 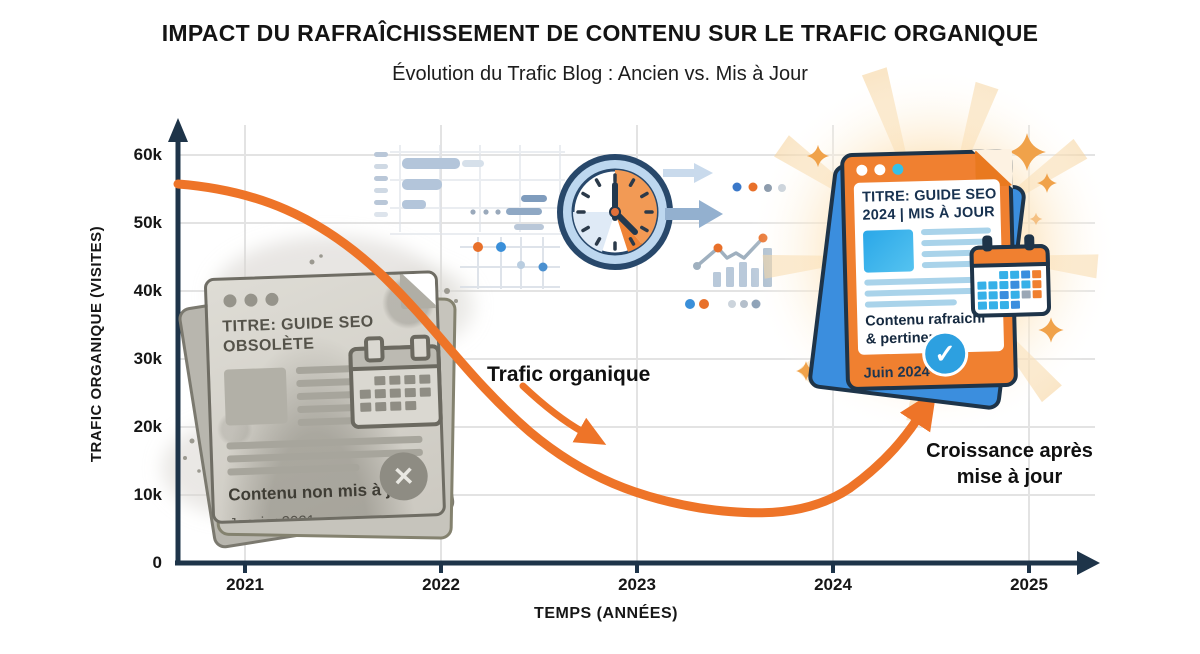 I want to click on check-mark-icon: ✓, so click(x=945, y=354).